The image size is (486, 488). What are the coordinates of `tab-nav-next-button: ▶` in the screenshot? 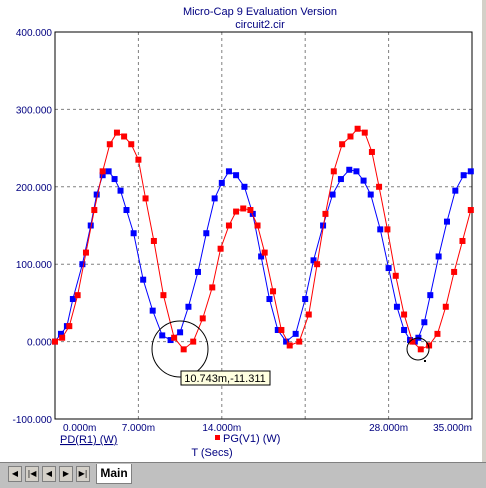 It's located at (66, 474).